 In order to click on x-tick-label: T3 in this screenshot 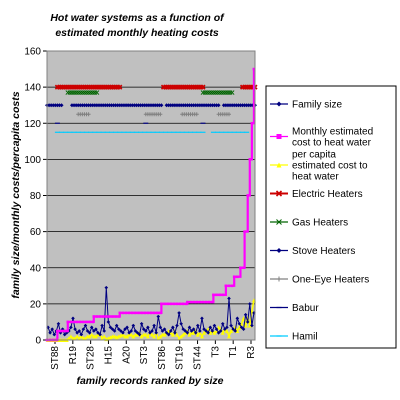, I will do `click(215, 352)`.